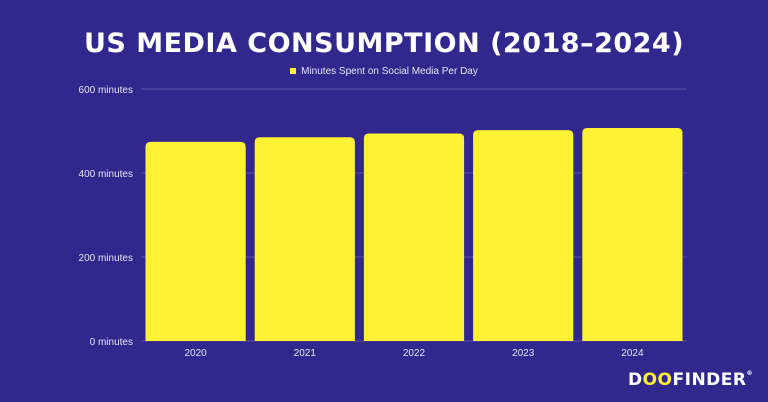 Image resolution: width=768 pixels, height=402 pixels. What do you see at coordinates (523, 353) in the screenshot?
I see `x-tick-label: 2023` at bounding box center [523, 353].